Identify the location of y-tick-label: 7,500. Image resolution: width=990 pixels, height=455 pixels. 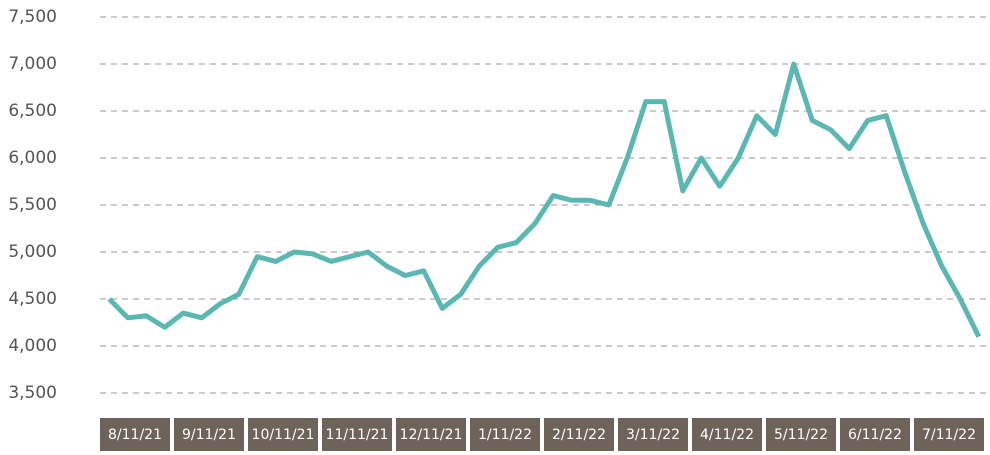
(32, 17).